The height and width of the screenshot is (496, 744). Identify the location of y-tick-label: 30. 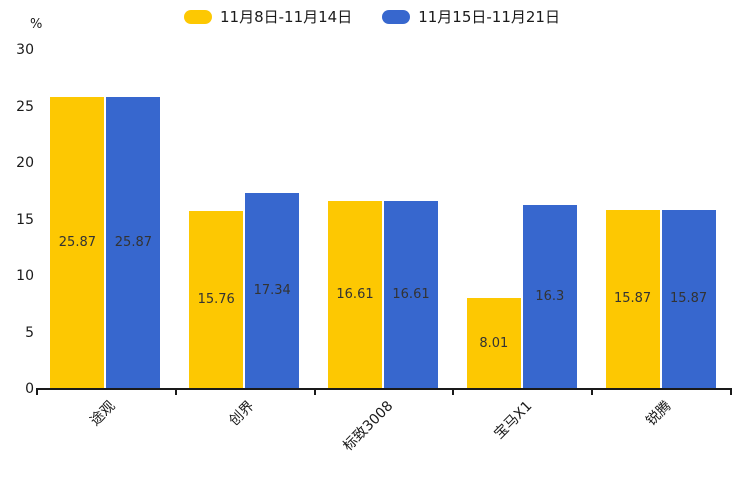
(25, 50).